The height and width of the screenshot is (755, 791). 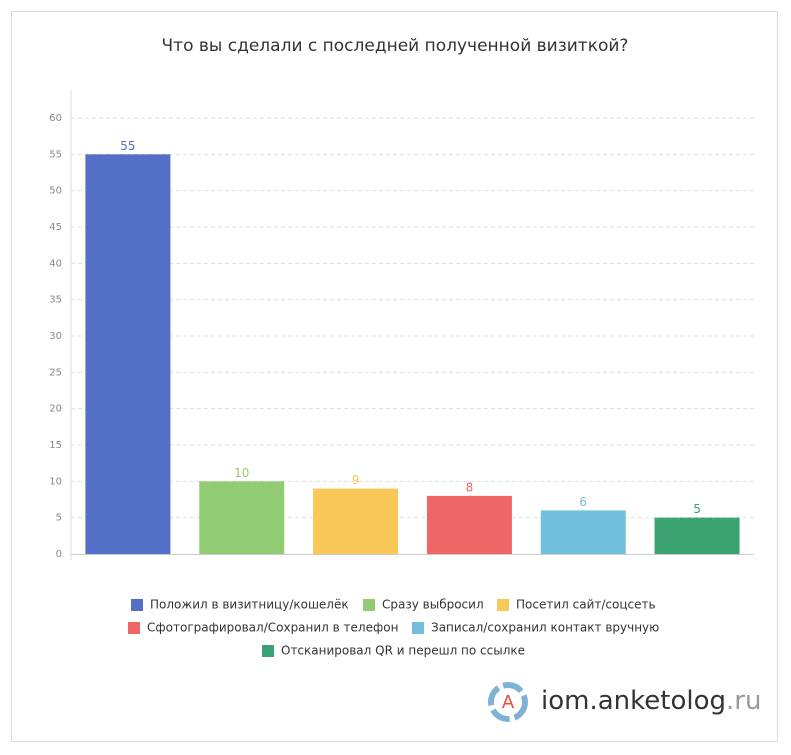 What do you see at coordinates (59, 554) in the screenshot?
I see `y-tick-label: 0` at bounding box center [59, 554].